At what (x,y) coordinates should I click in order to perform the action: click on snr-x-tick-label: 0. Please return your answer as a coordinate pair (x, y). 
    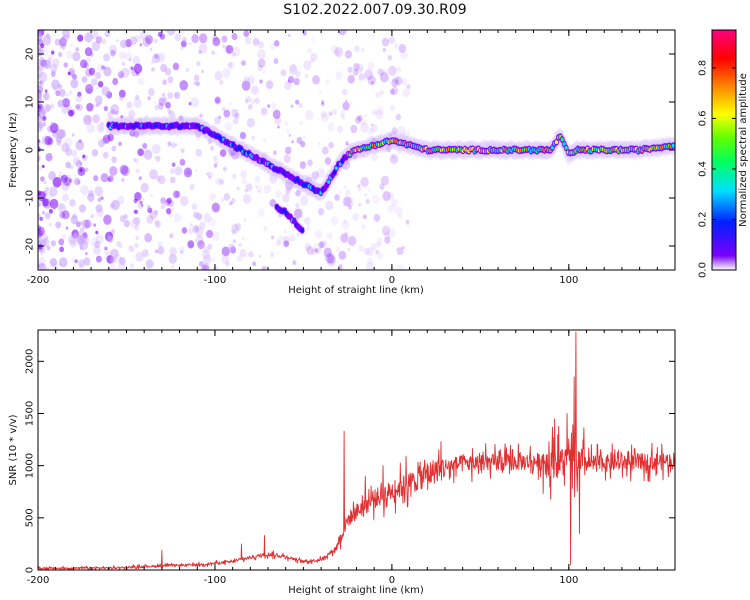
    Looking at the image, I should click on (392, 580).